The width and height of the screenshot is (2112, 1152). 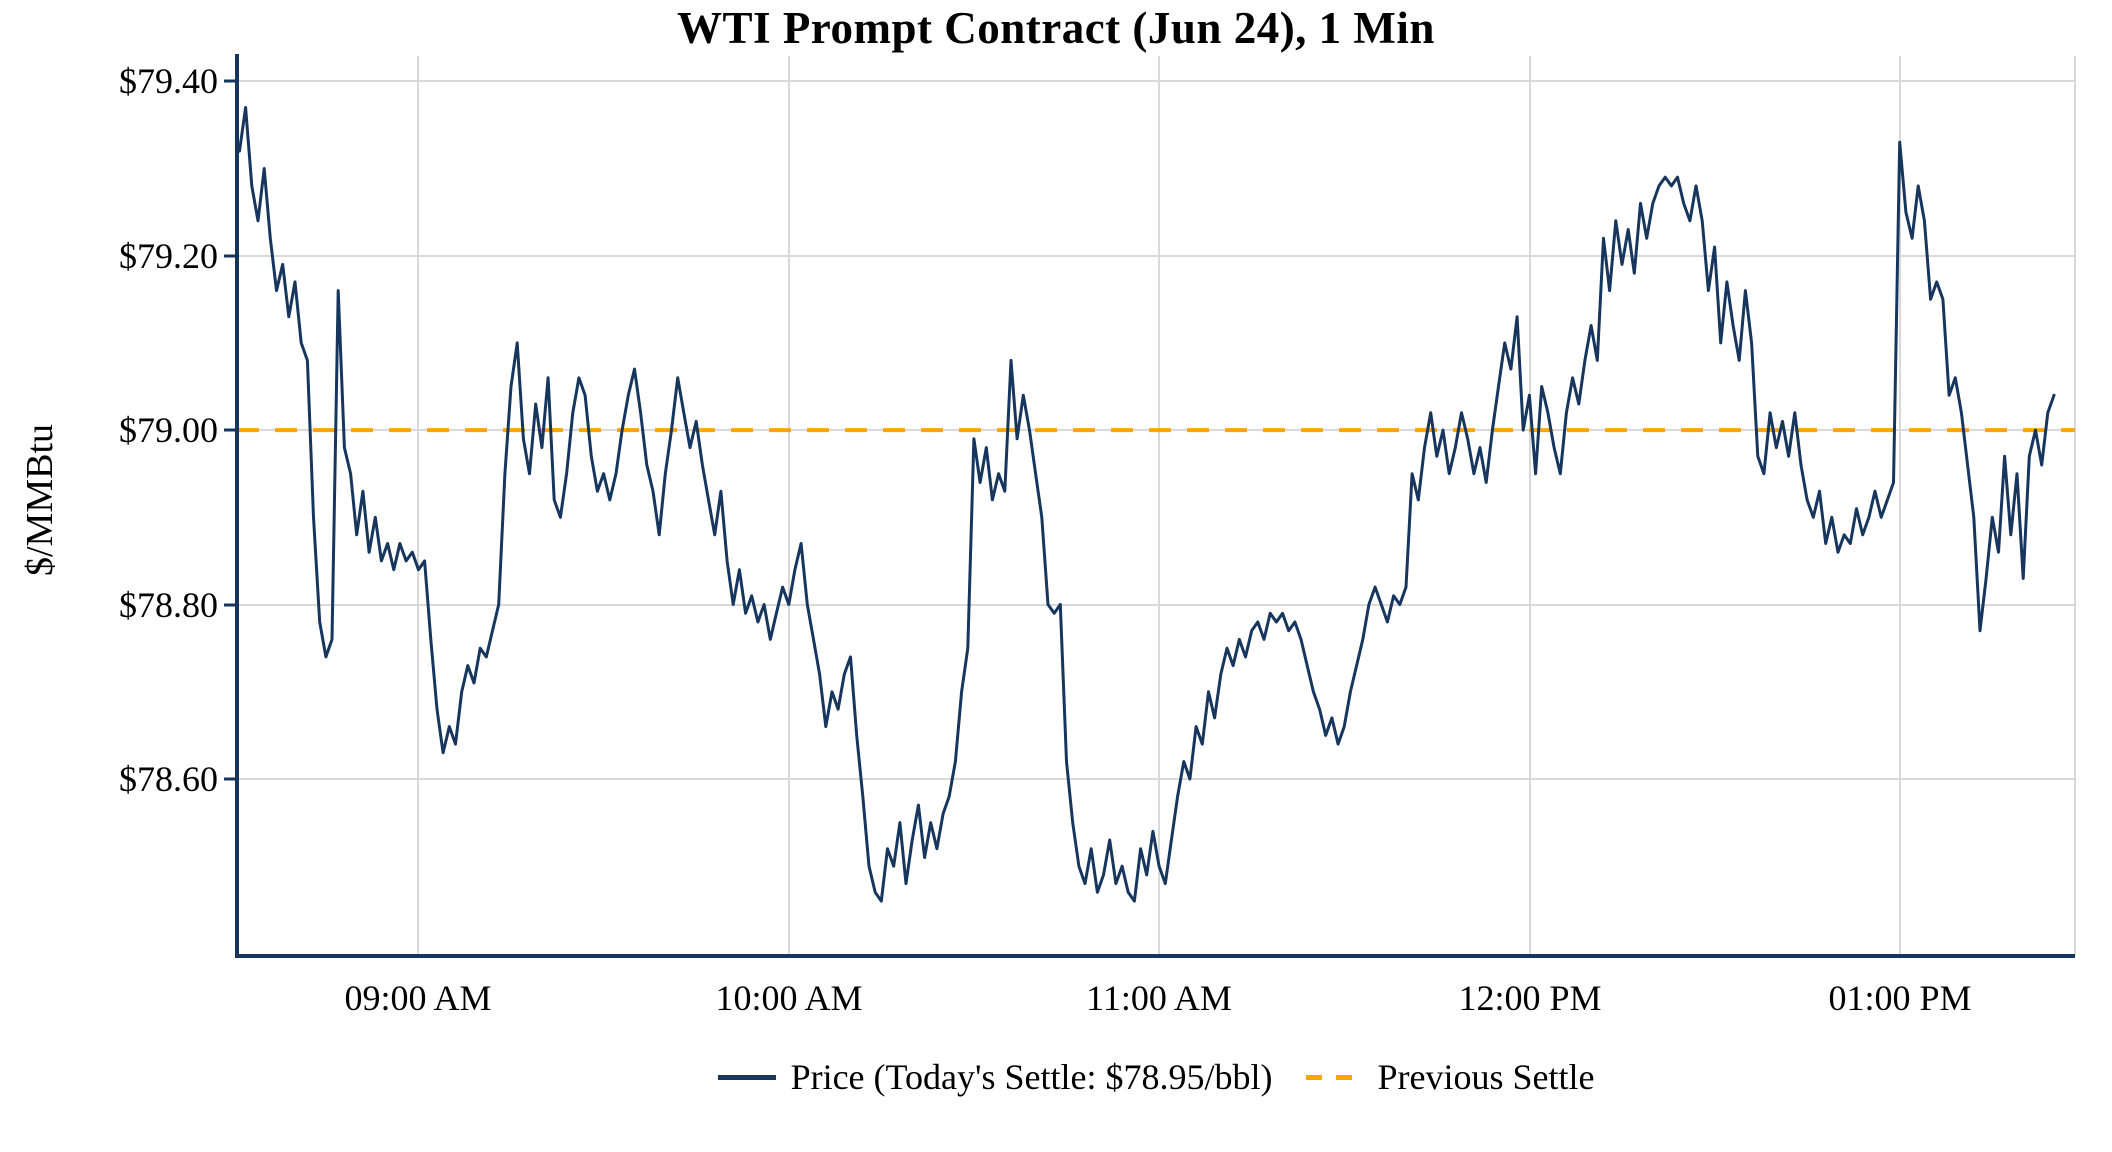 What do you see at coordinates (168, 256) in the screenshot?
I see `y-tick-label: $79.20` at bounding box center [168, 256].